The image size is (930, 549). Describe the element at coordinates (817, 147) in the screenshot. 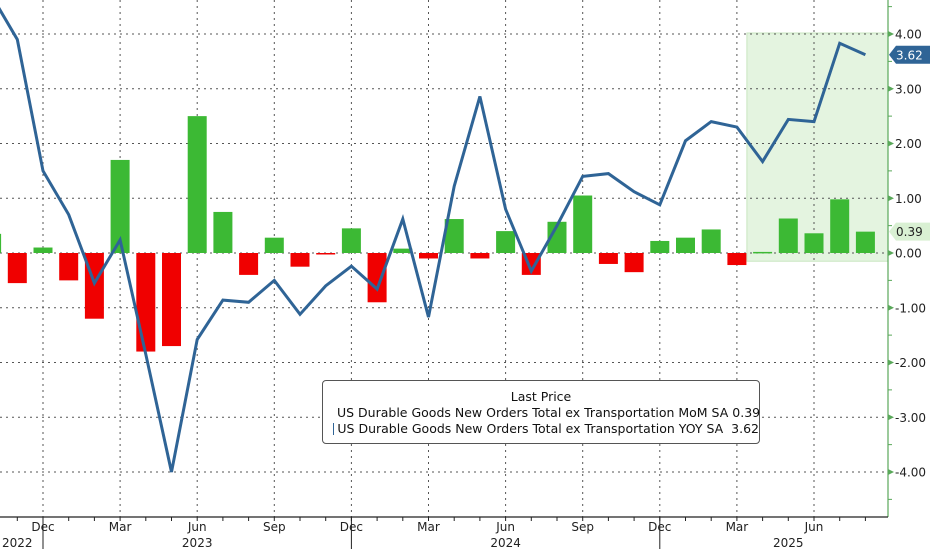

I see `highlight-region` at that location.